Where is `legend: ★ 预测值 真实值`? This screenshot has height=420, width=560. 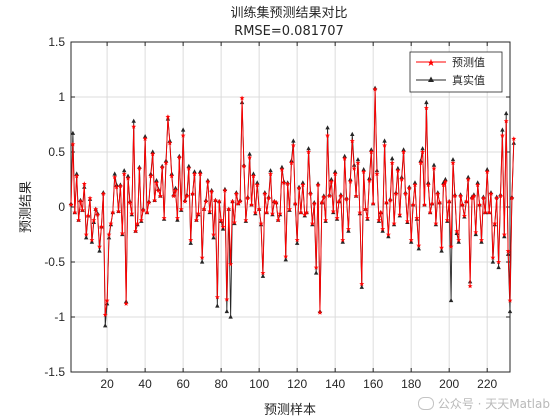
legend: ★ 预测值 真实值 is located at coordinates (456, 72).